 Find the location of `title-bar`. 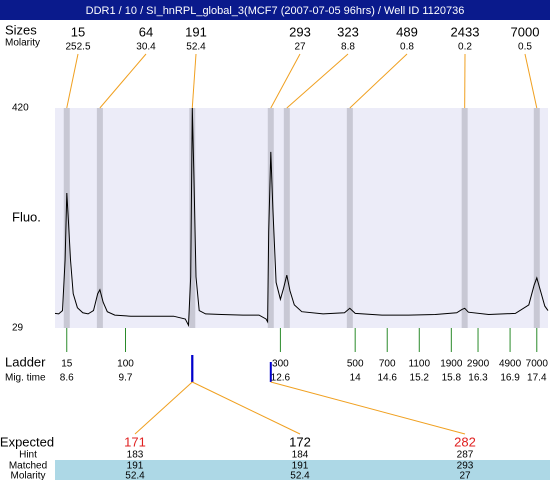

title-bar is located at coordinates (275, 10).